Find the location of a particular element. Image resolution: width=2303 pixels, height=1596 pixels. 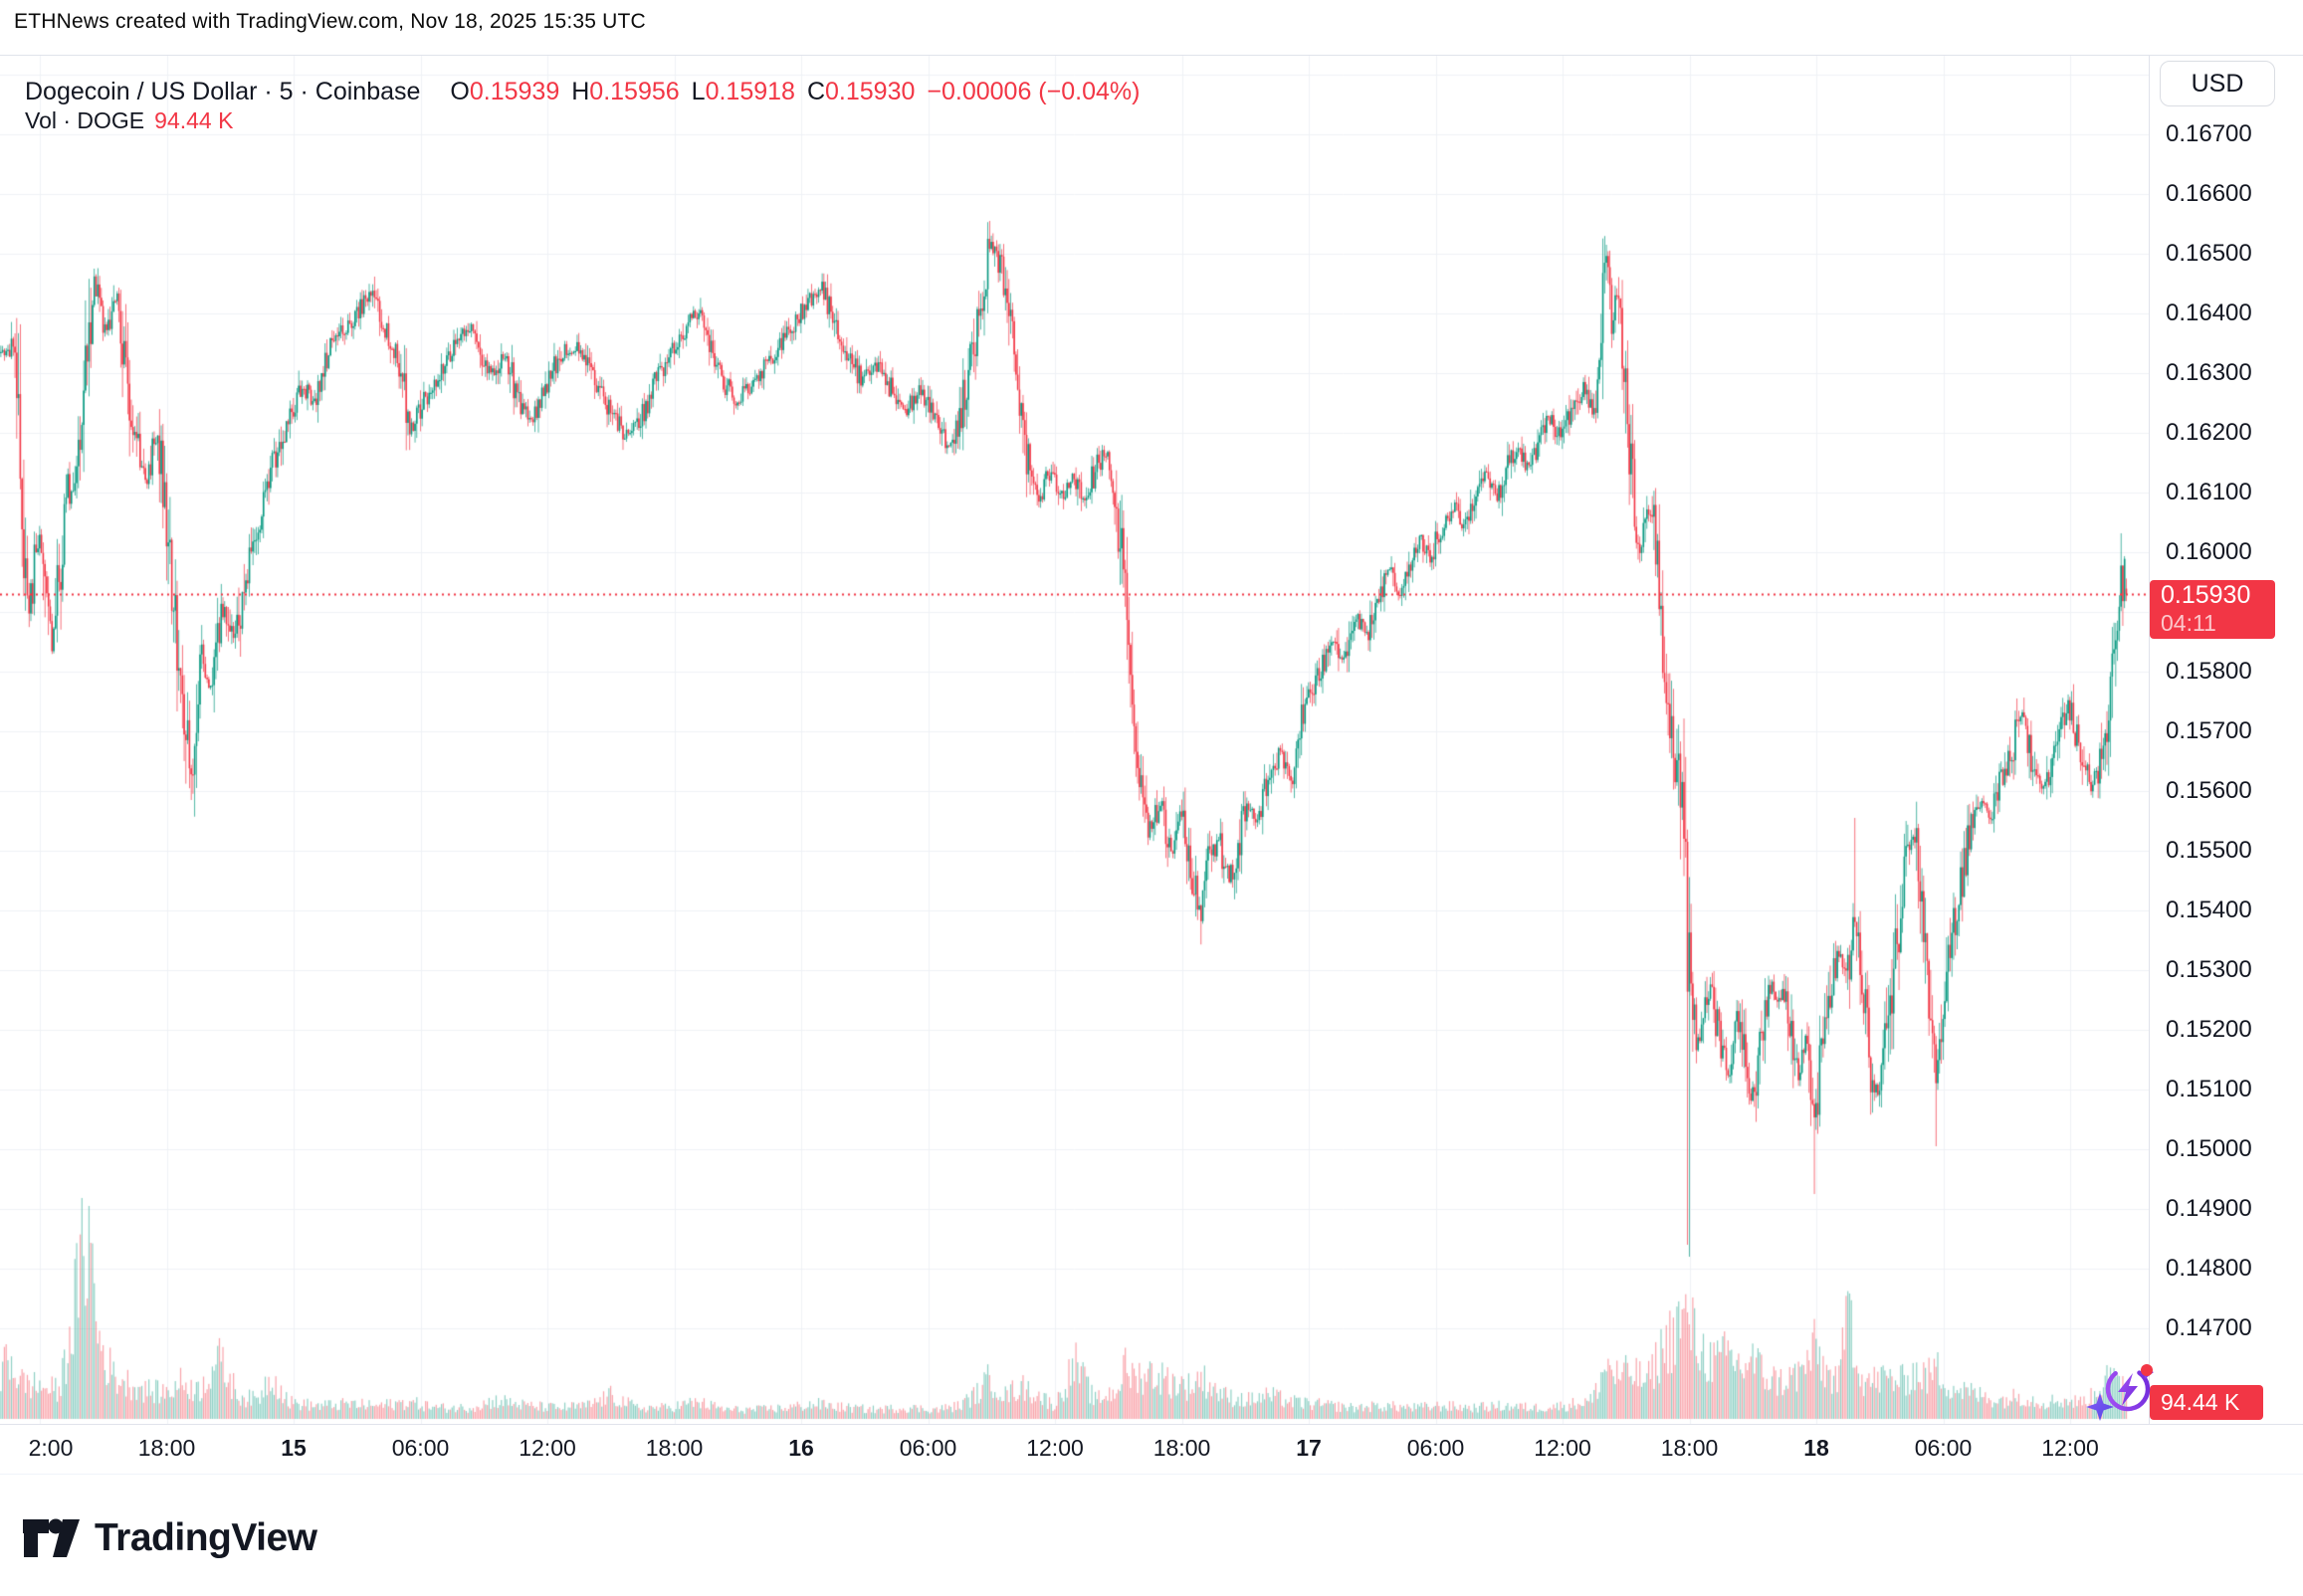

price-axis-label: 0.15300 is located at coordinates (2209, 970).